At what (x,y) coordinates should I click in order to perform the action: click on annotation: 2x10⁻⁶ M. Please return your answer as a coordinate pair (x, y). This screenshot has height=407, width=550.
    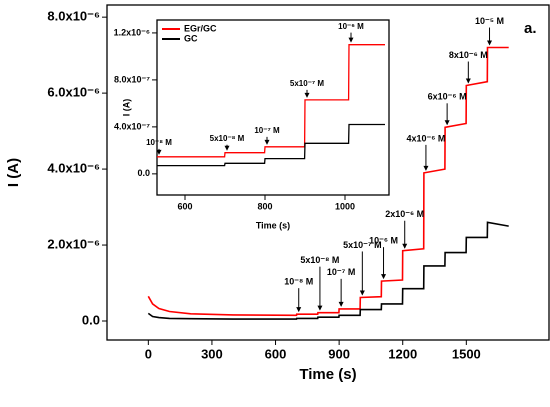
    Looking at the image, I should click on (404, 214).